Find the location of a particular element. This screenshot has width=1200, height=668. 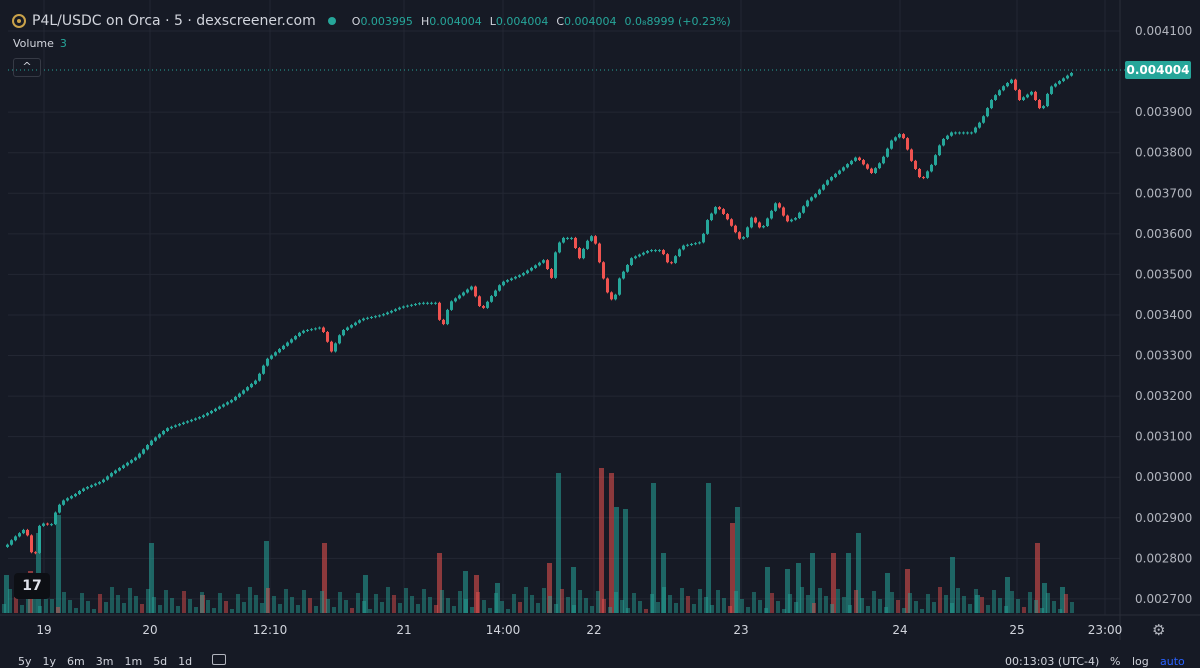

calendar-icon is located at coordinates (219, 659).